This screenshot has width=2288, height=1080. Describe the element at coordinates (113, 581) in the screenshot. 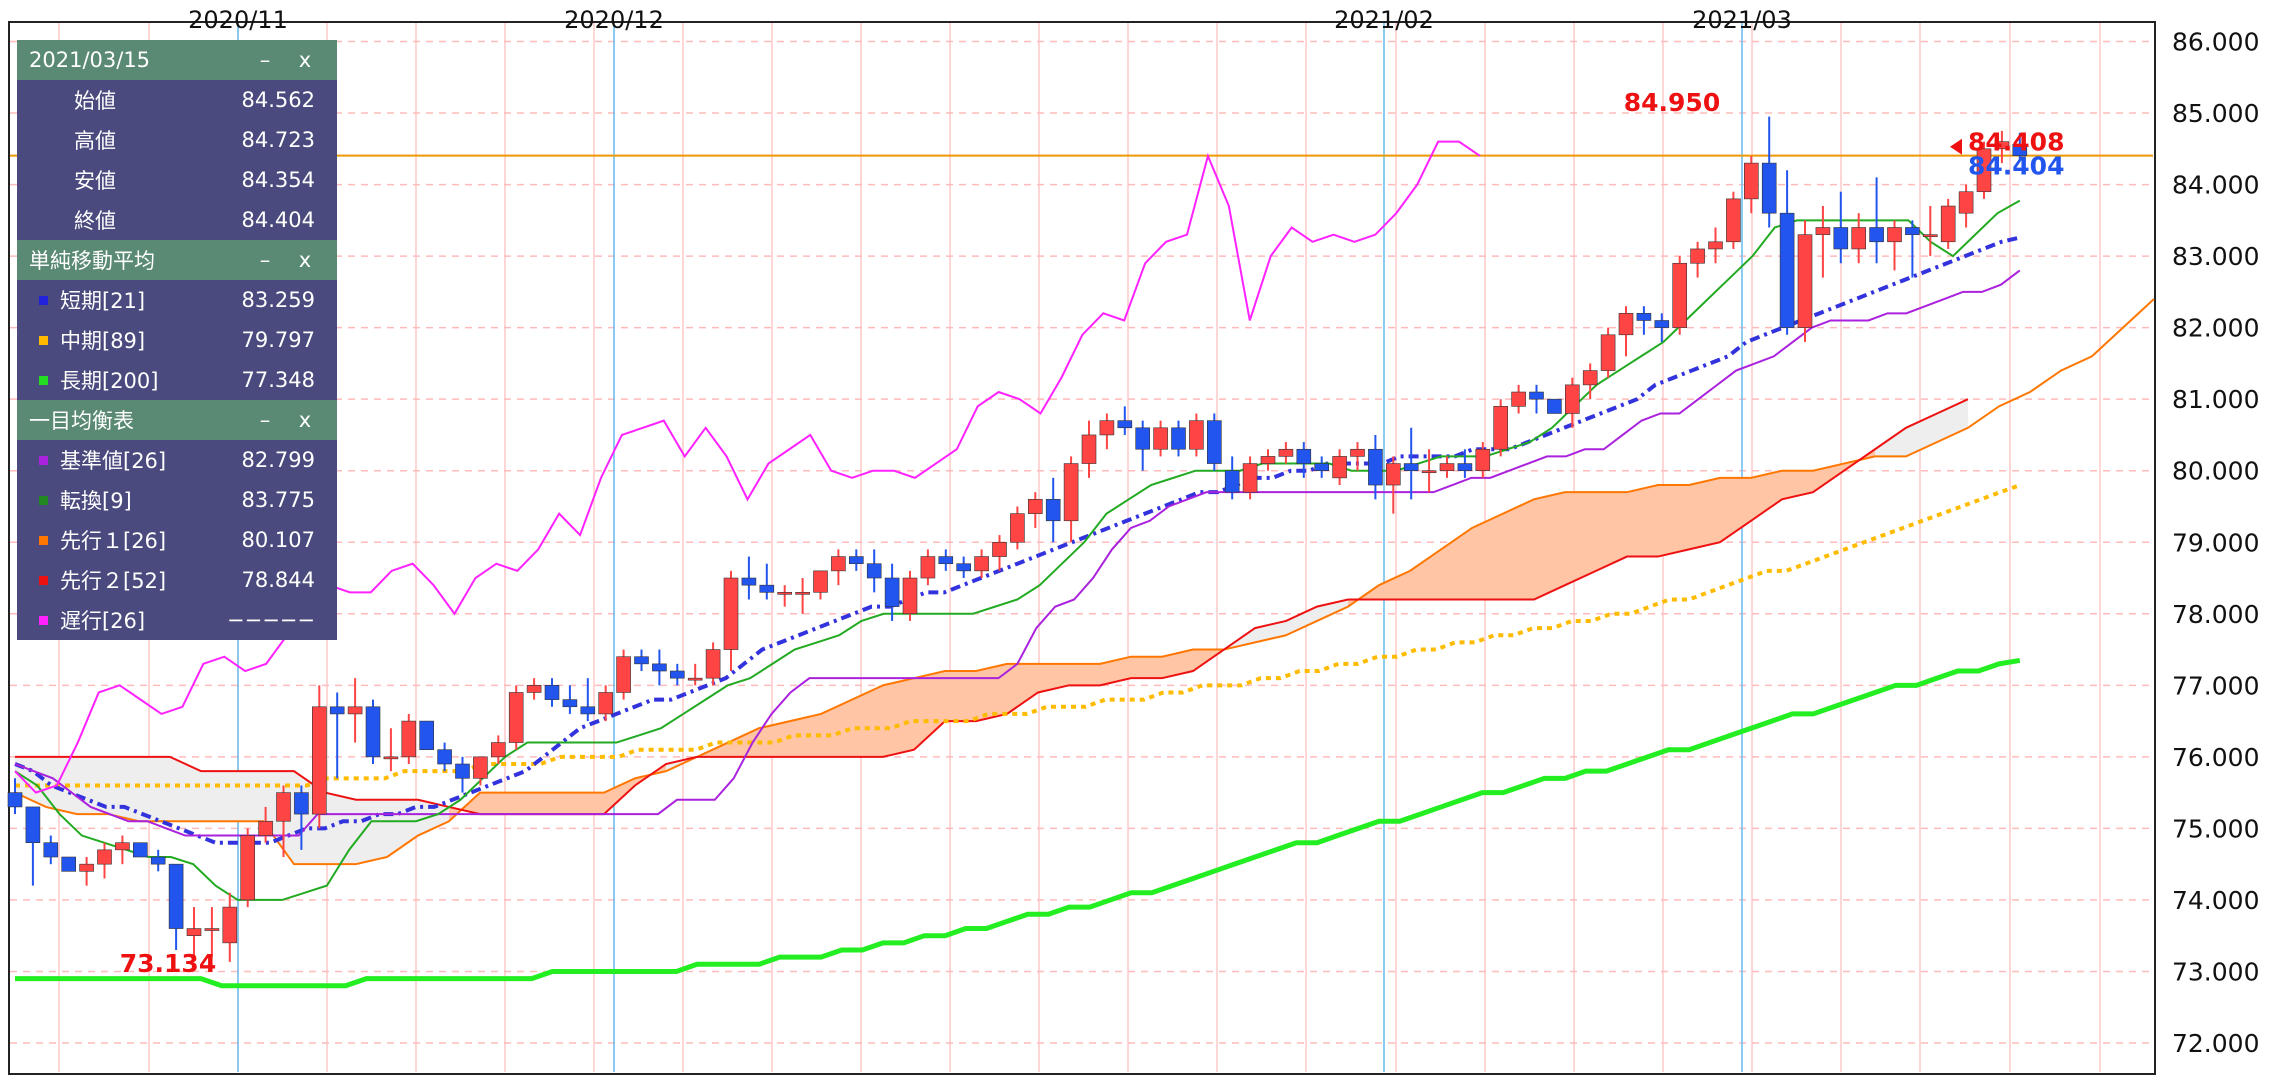

I see `ichimoku-label: 先行２[52]` at that location.